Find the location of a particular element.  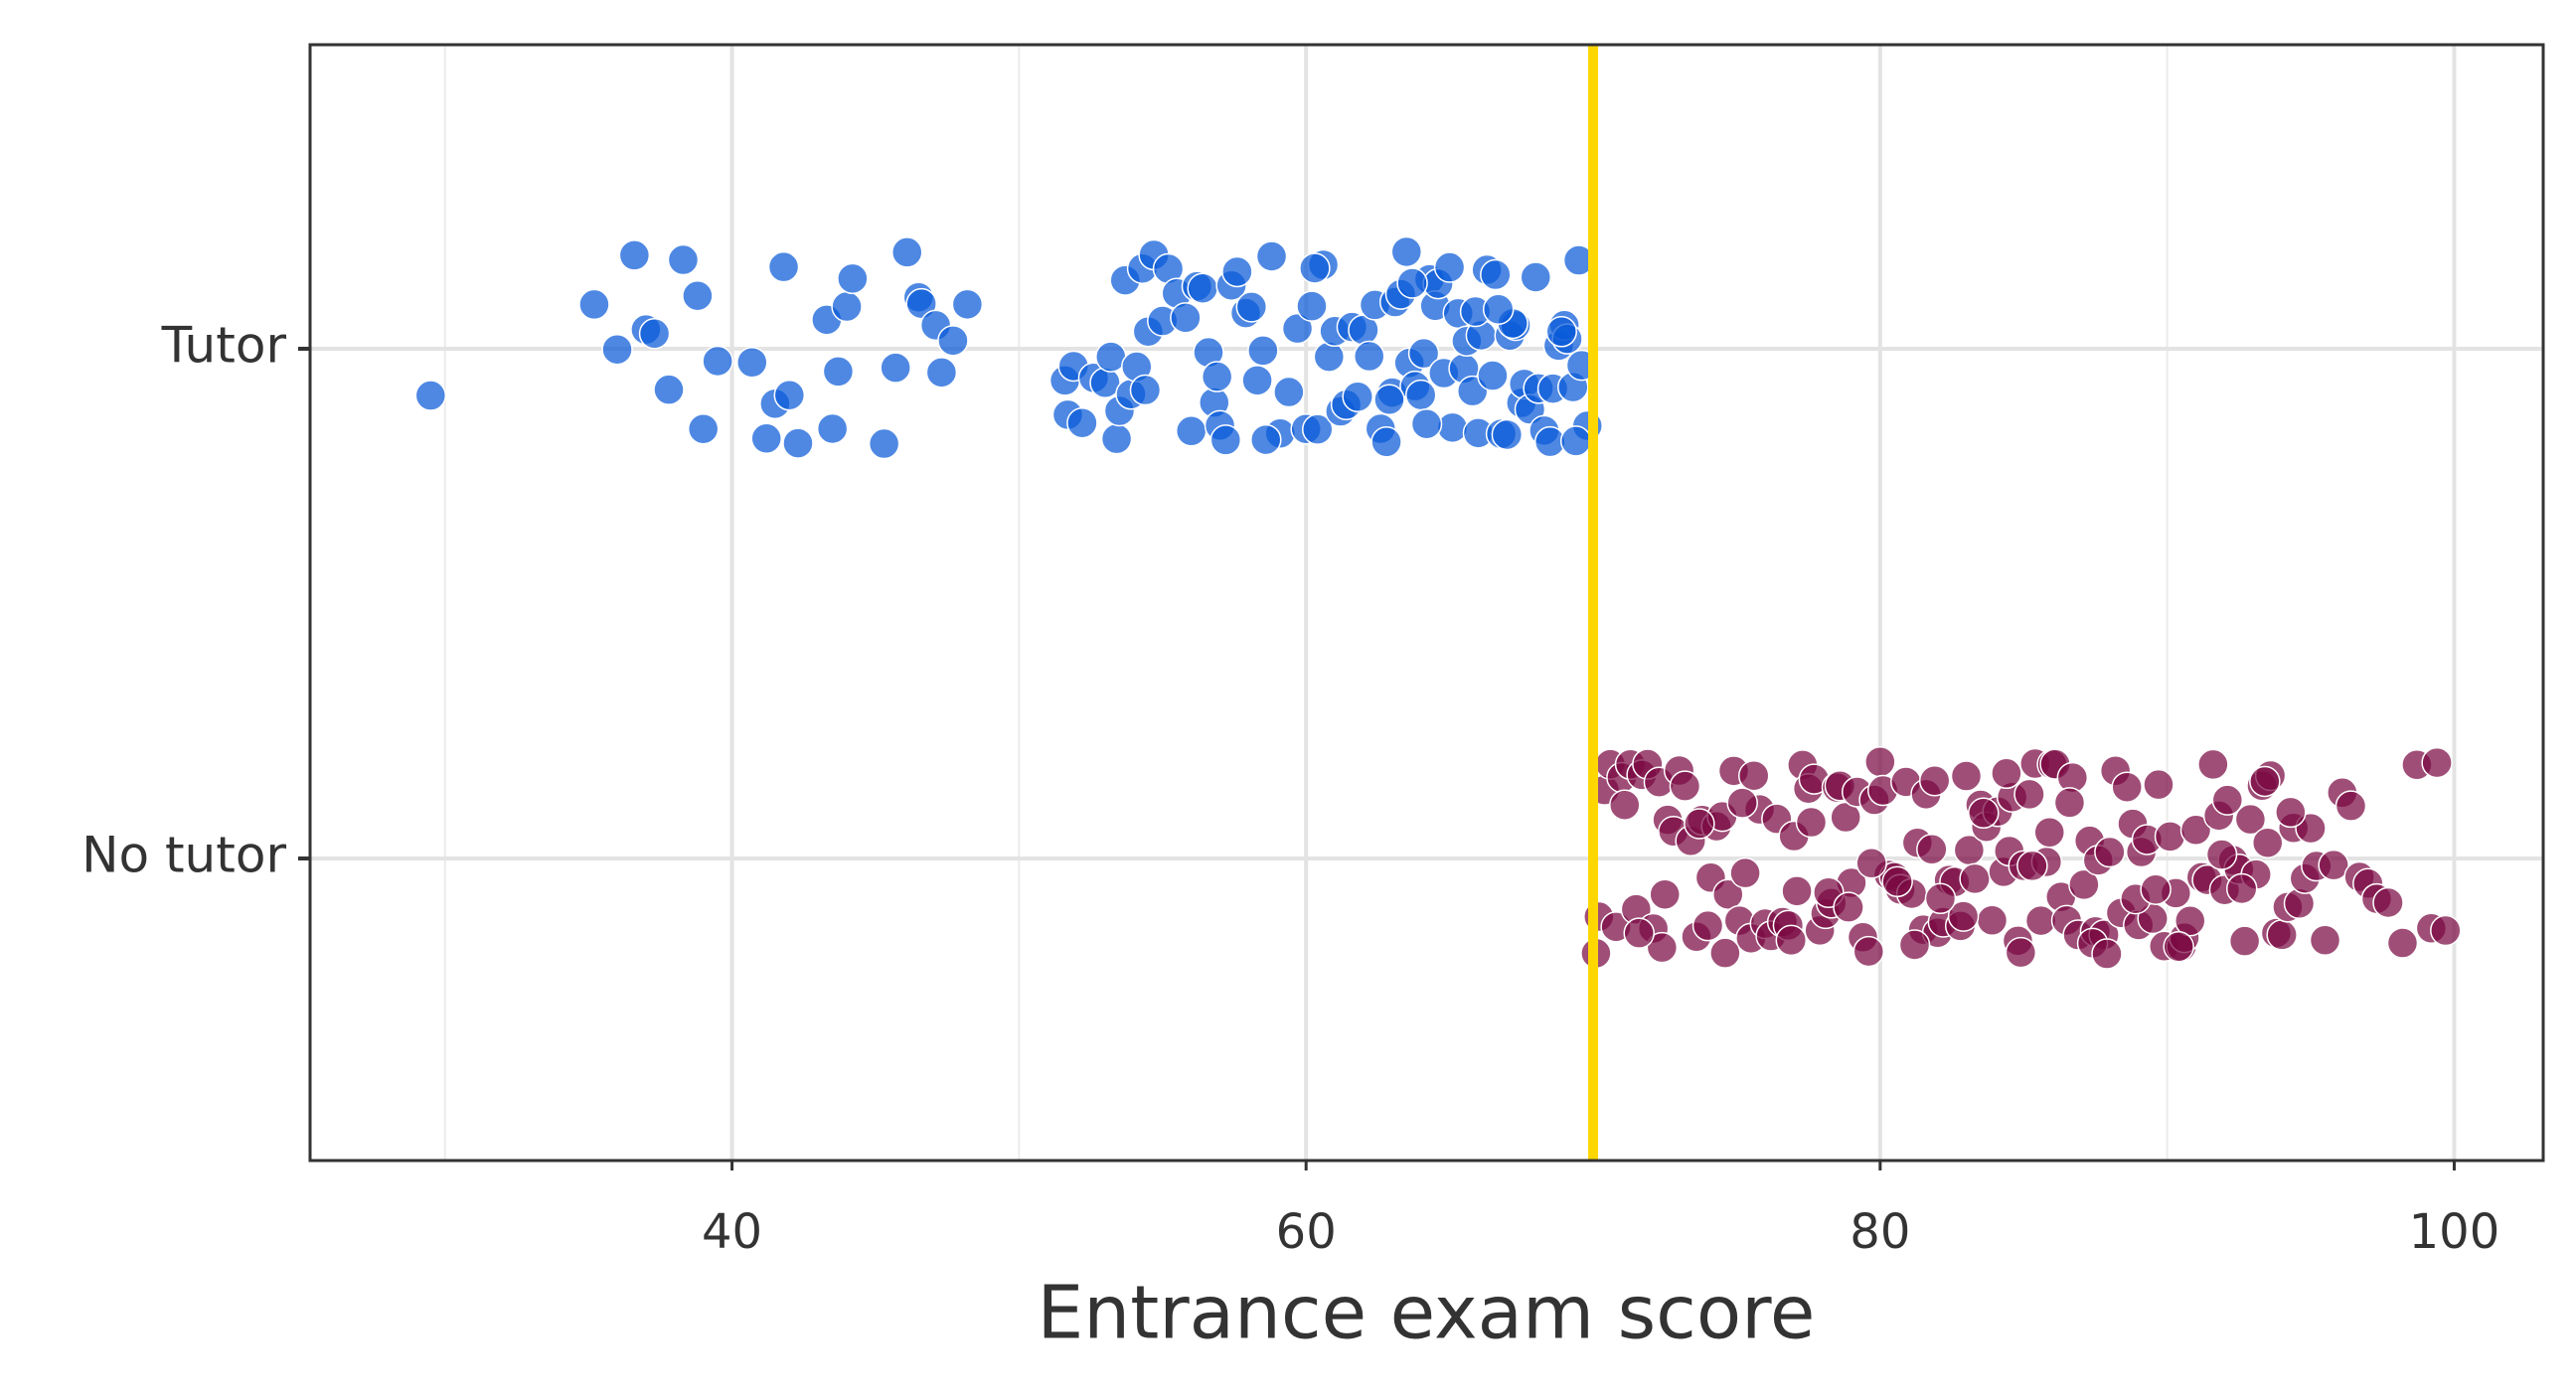

y-tick-label: Tutor is located at coordinates (224, 346).